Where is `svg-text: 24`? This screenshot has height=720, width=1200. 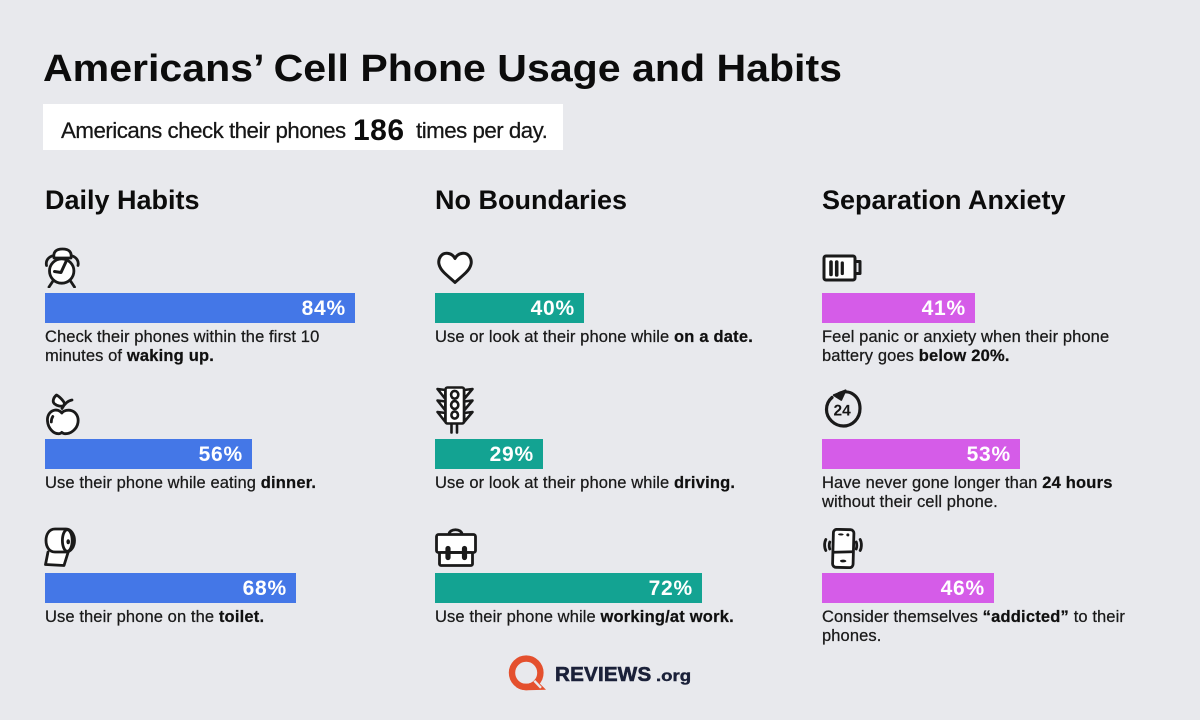
svg-text: 24 is located at coordinates (842, 410).